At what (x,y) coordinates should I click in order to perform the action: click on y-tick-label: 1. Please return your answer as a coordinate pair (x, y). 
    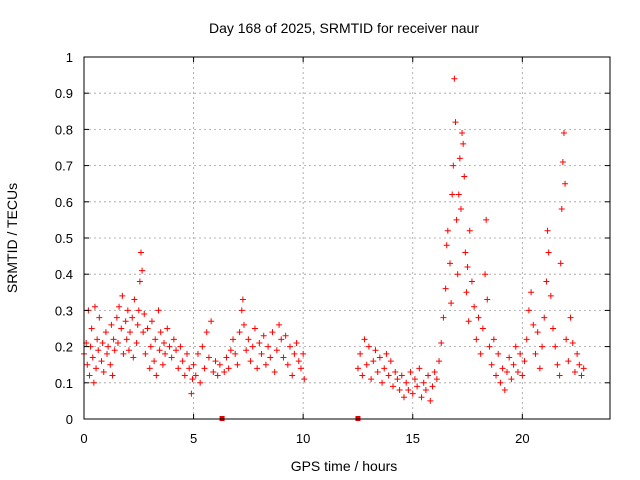
    Looking at the image, I should click on (69, 57).